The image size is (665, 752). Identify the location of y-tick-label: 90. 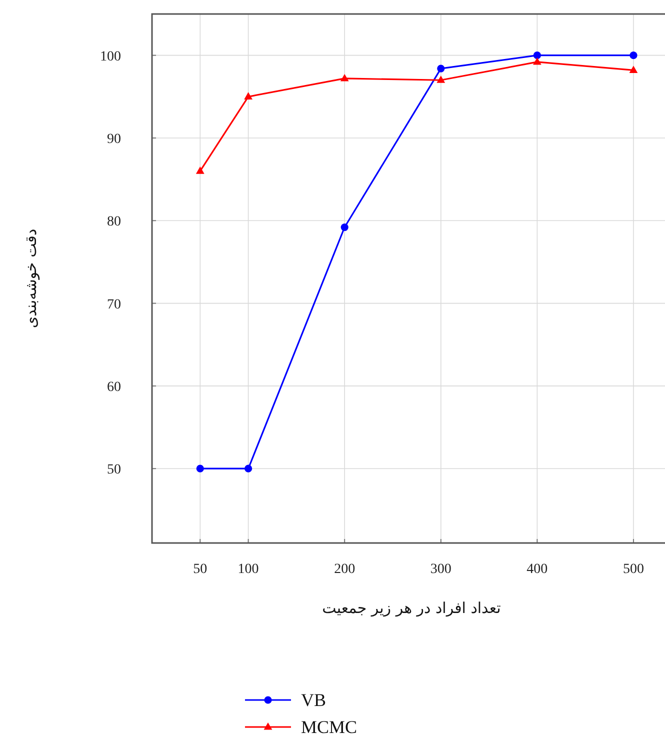
(114, 139).